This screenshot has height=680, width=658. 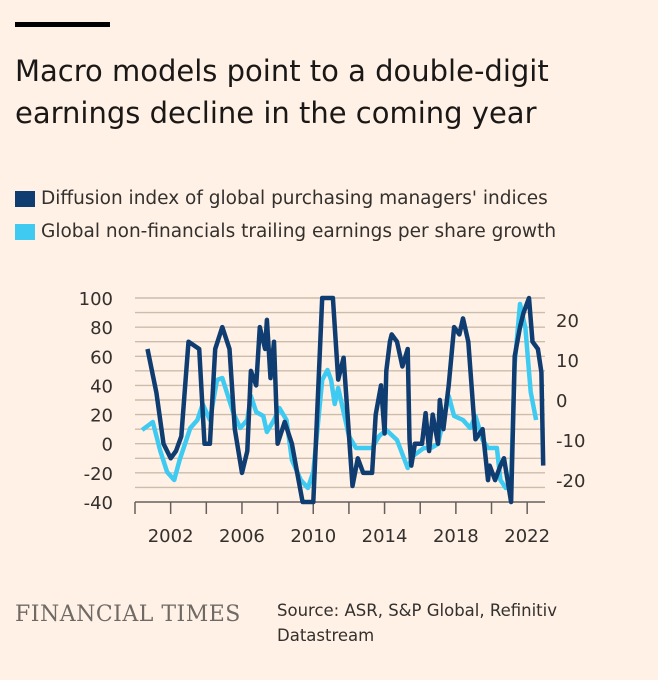 What do you see at coordinates (101, 328) in the screenshot?
I see `y-left-tick-label: 80` at bounding box center [101, 328].